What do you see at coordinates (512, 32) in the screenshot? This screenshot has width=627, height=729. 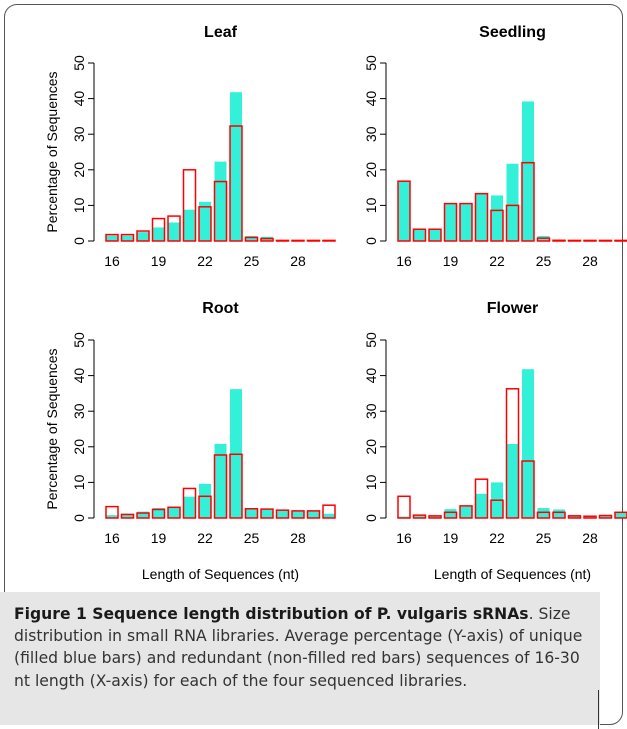 I see `chart-title: Seedling` at bounding box center [512, 32].